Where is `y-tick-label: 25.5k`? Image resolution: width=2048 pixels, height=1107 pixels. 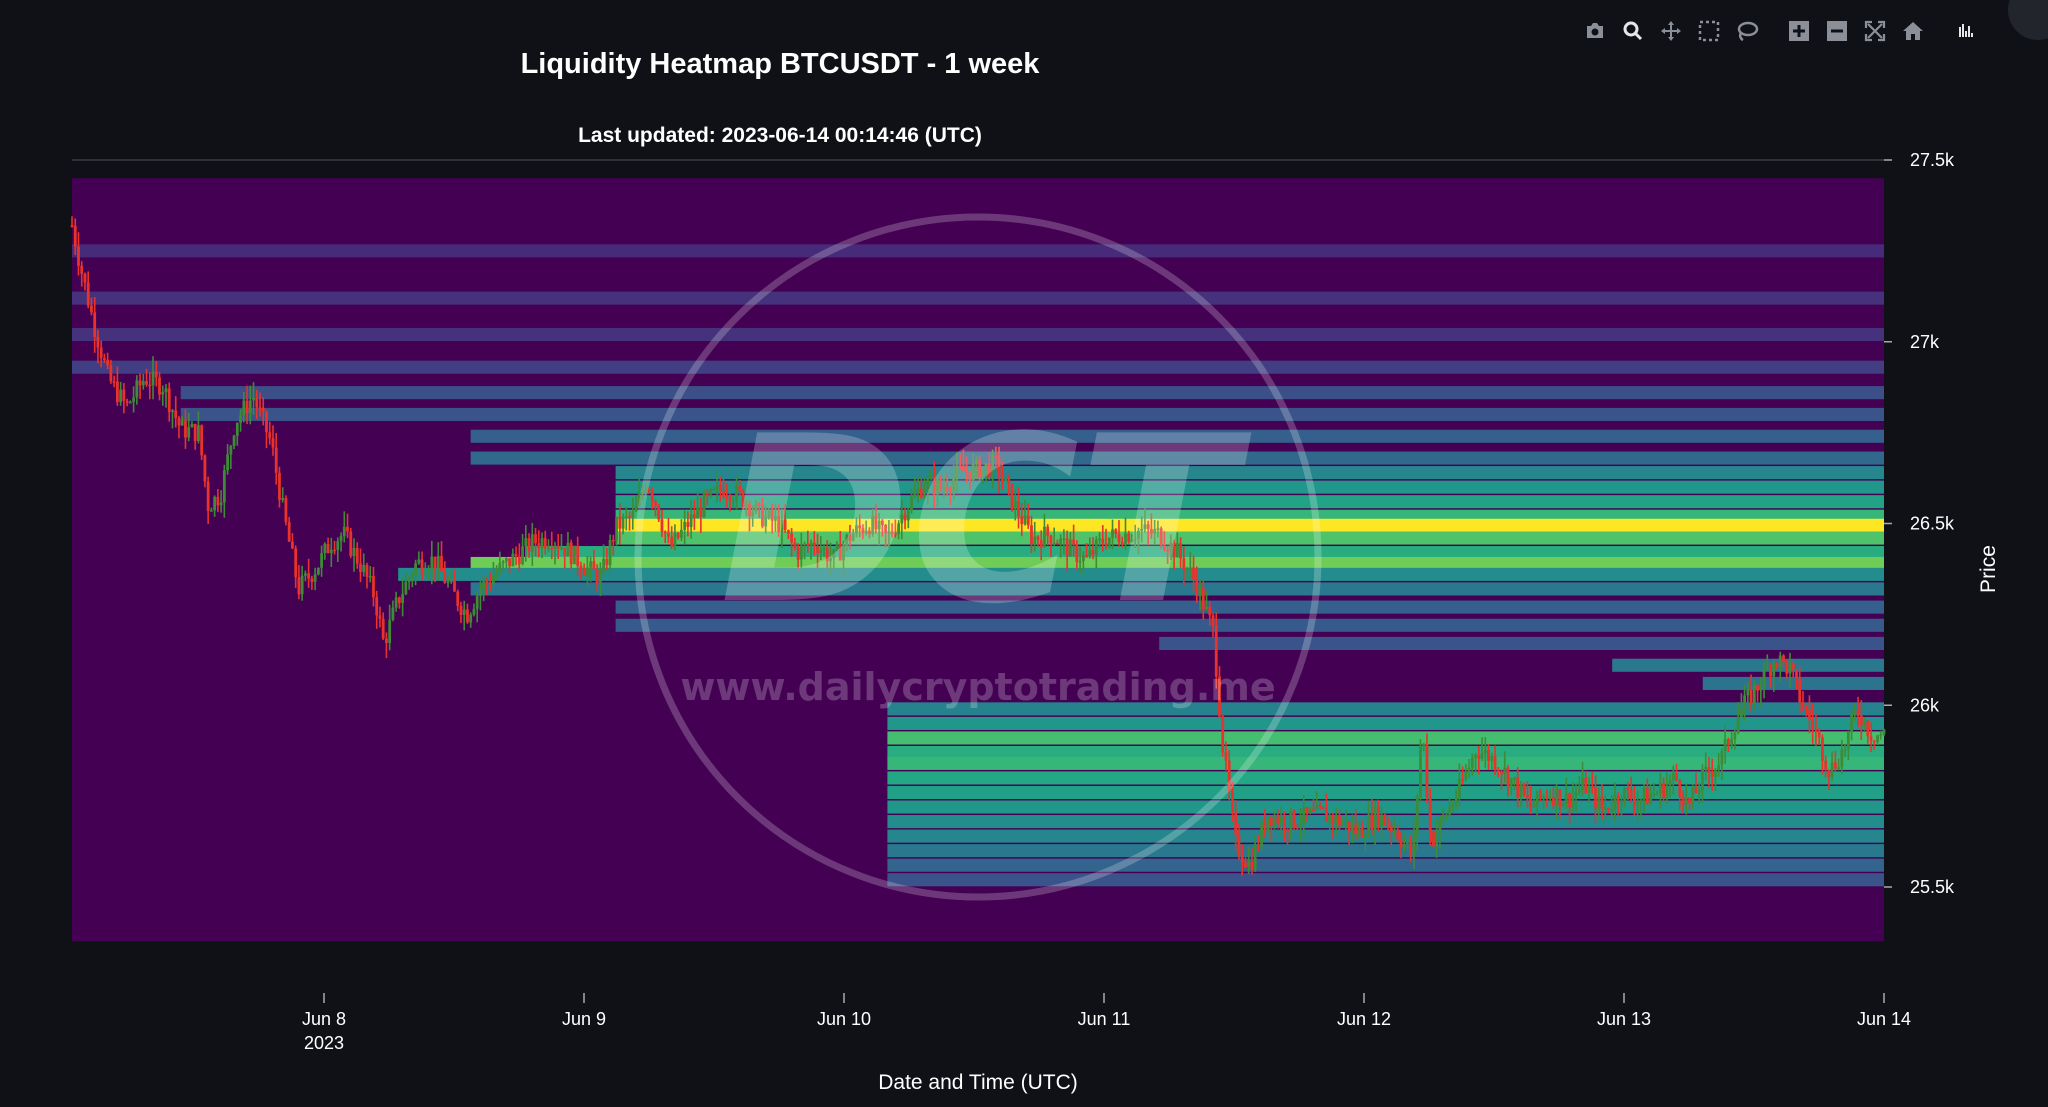
y-tick-label: 25.5k is located at coordinates (1932, 887).